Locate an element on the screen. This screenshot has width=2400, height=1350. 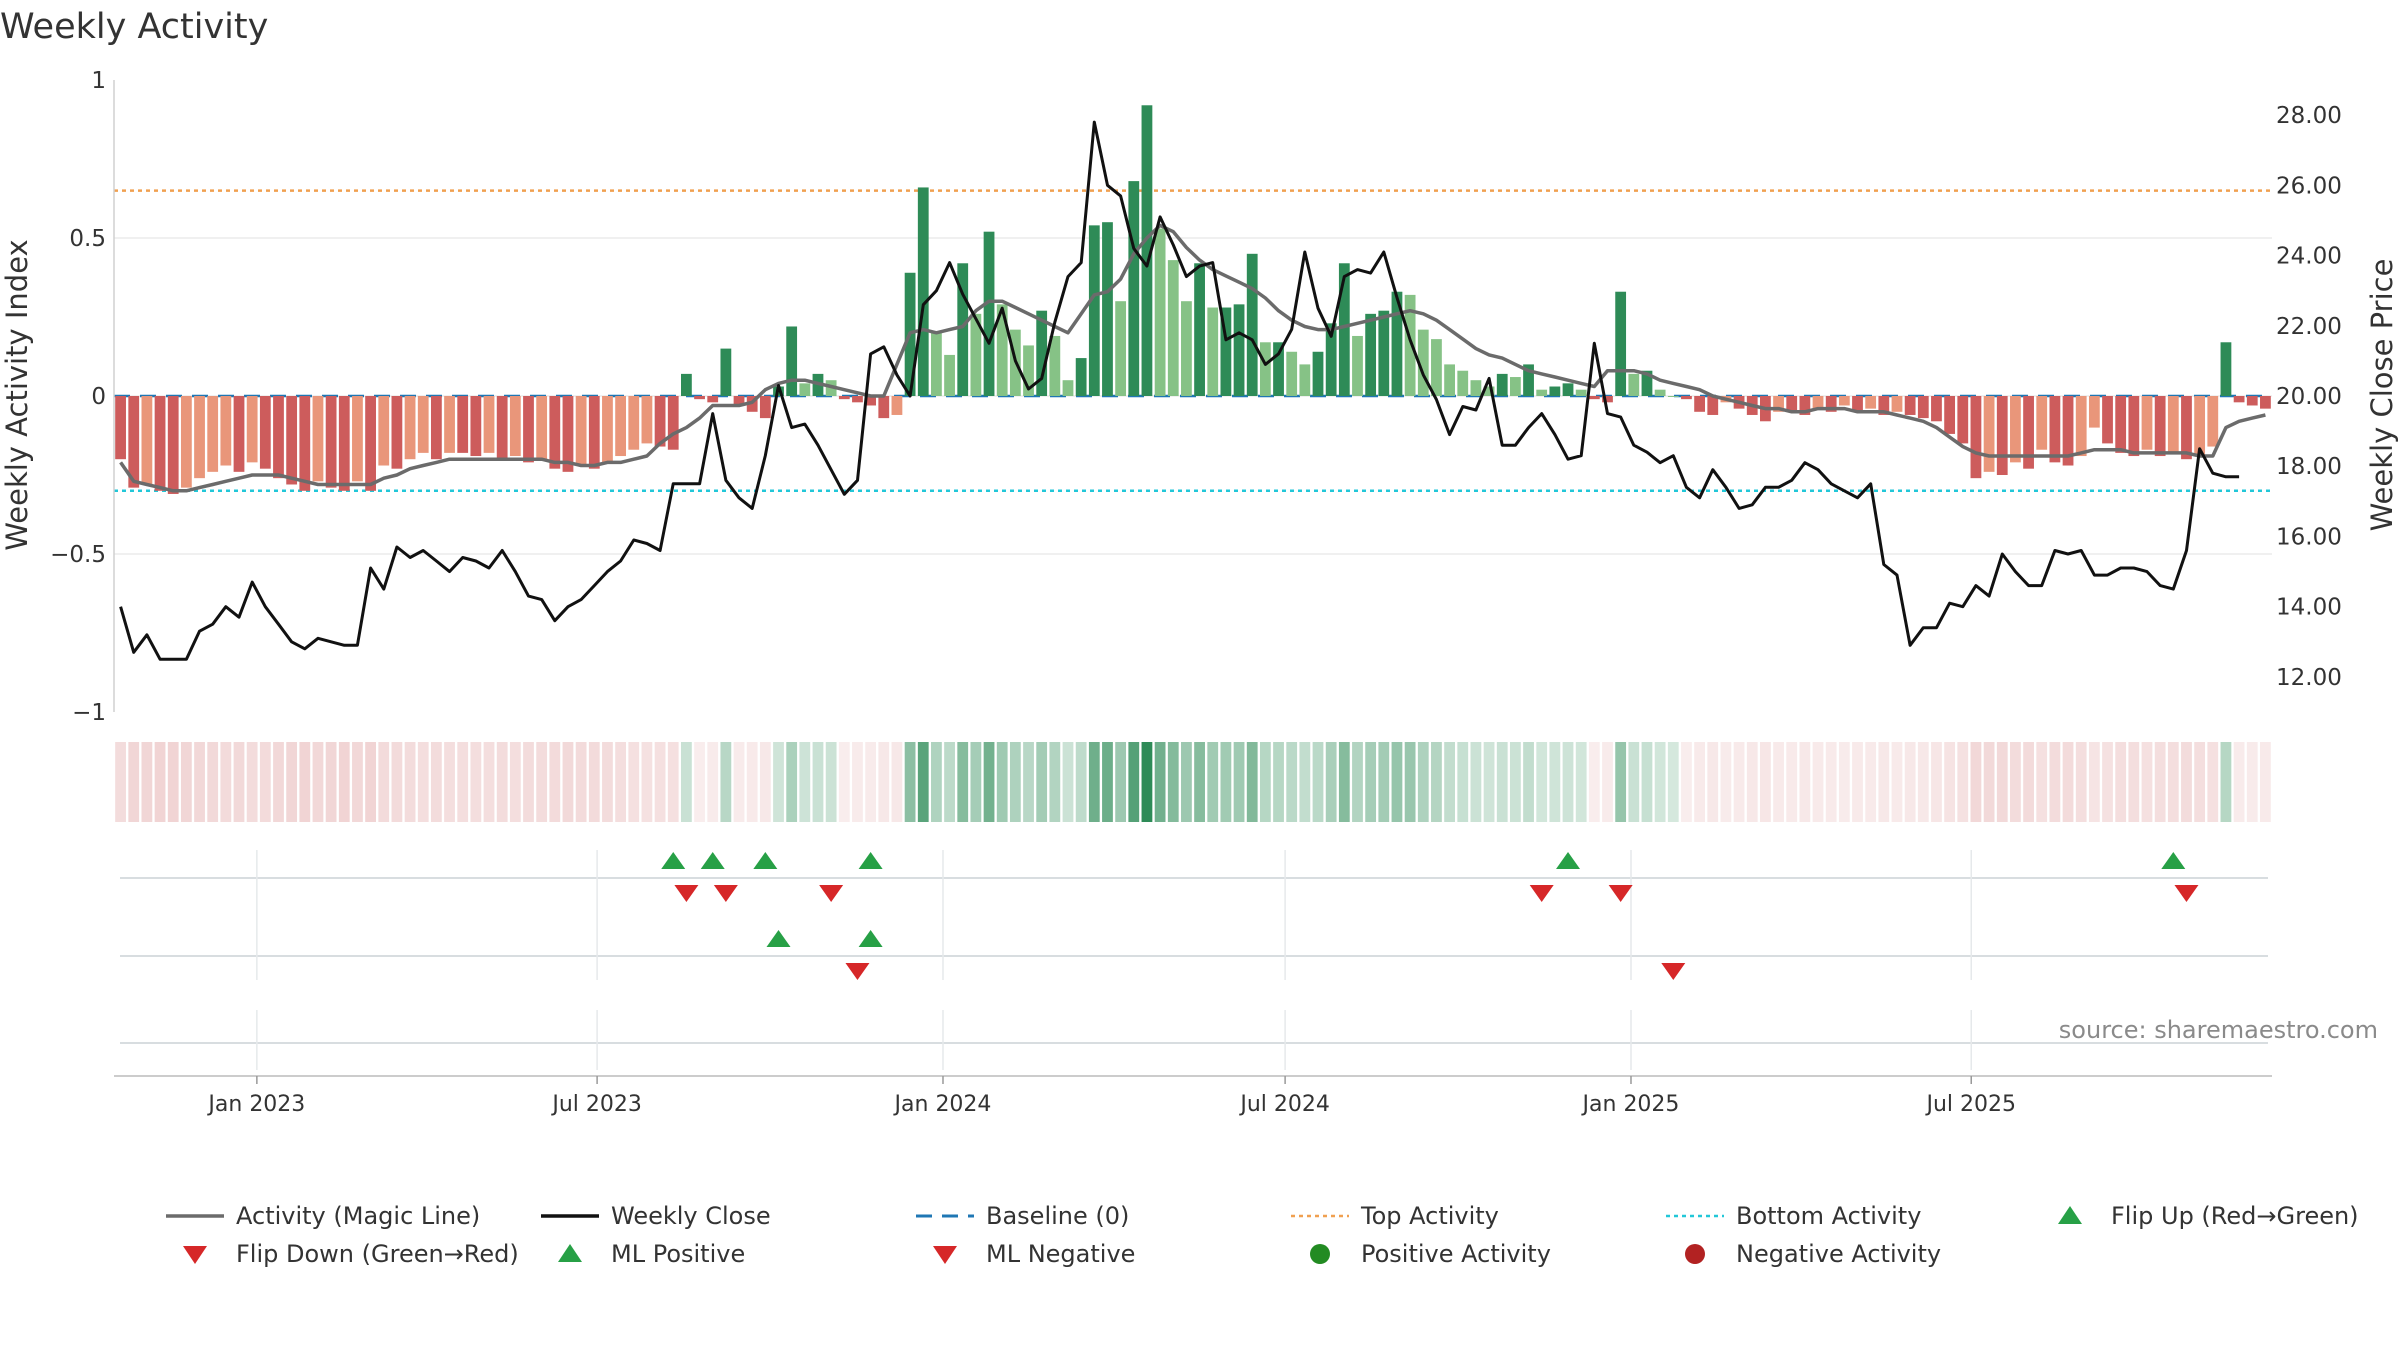
y2-tick-label: 20.00 is located at coordinates (2309, 397).